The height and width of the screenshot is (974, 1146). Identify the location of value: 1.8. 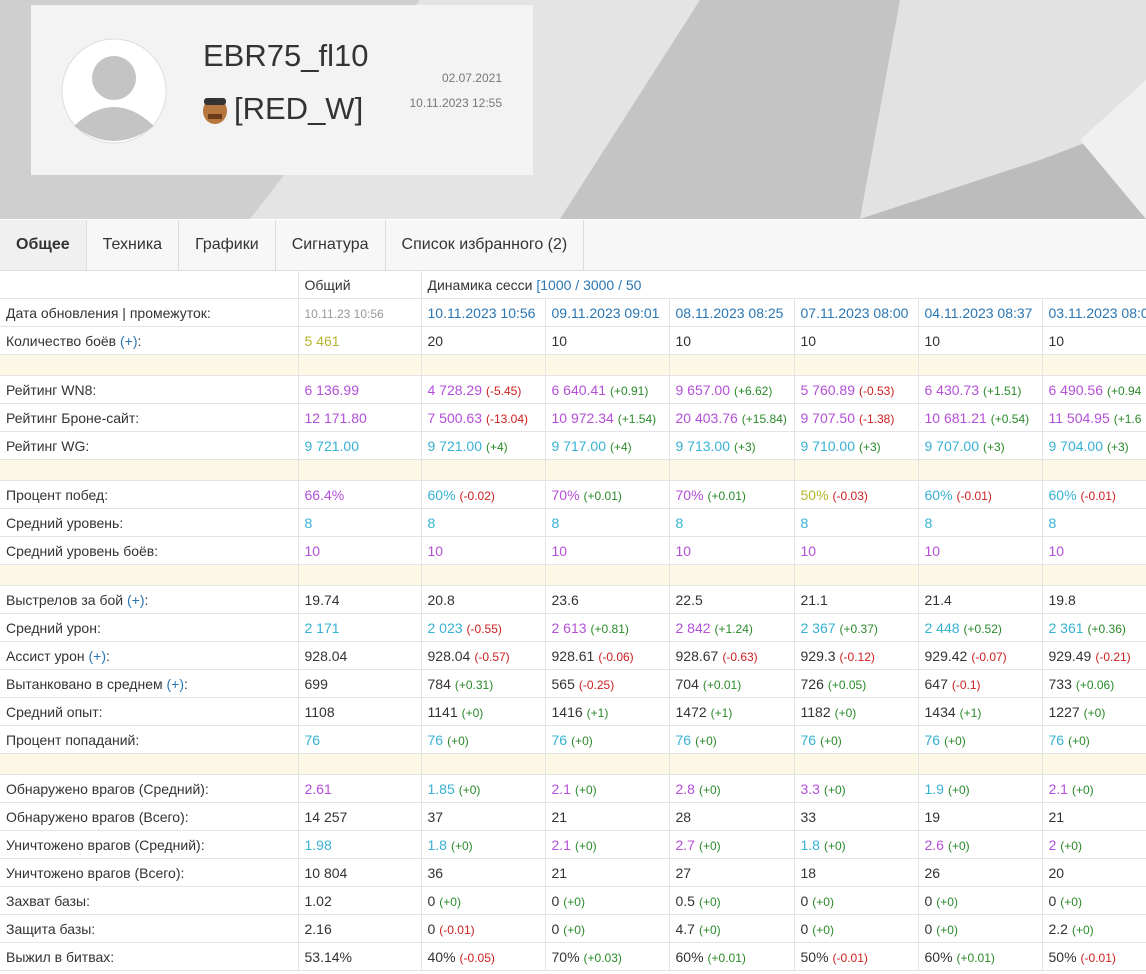
(437, 844).